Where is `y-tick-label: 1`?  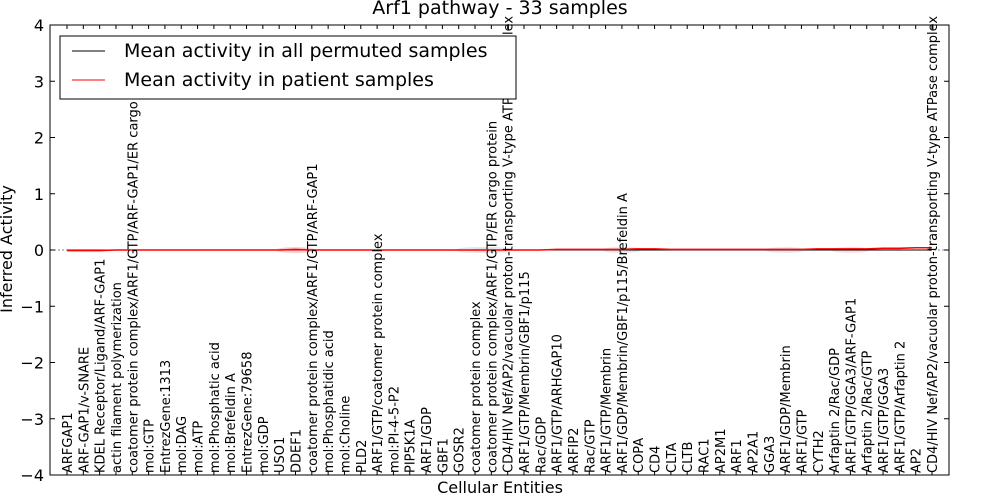 y-tick-label: 1 is located at coordinates (39, 194).